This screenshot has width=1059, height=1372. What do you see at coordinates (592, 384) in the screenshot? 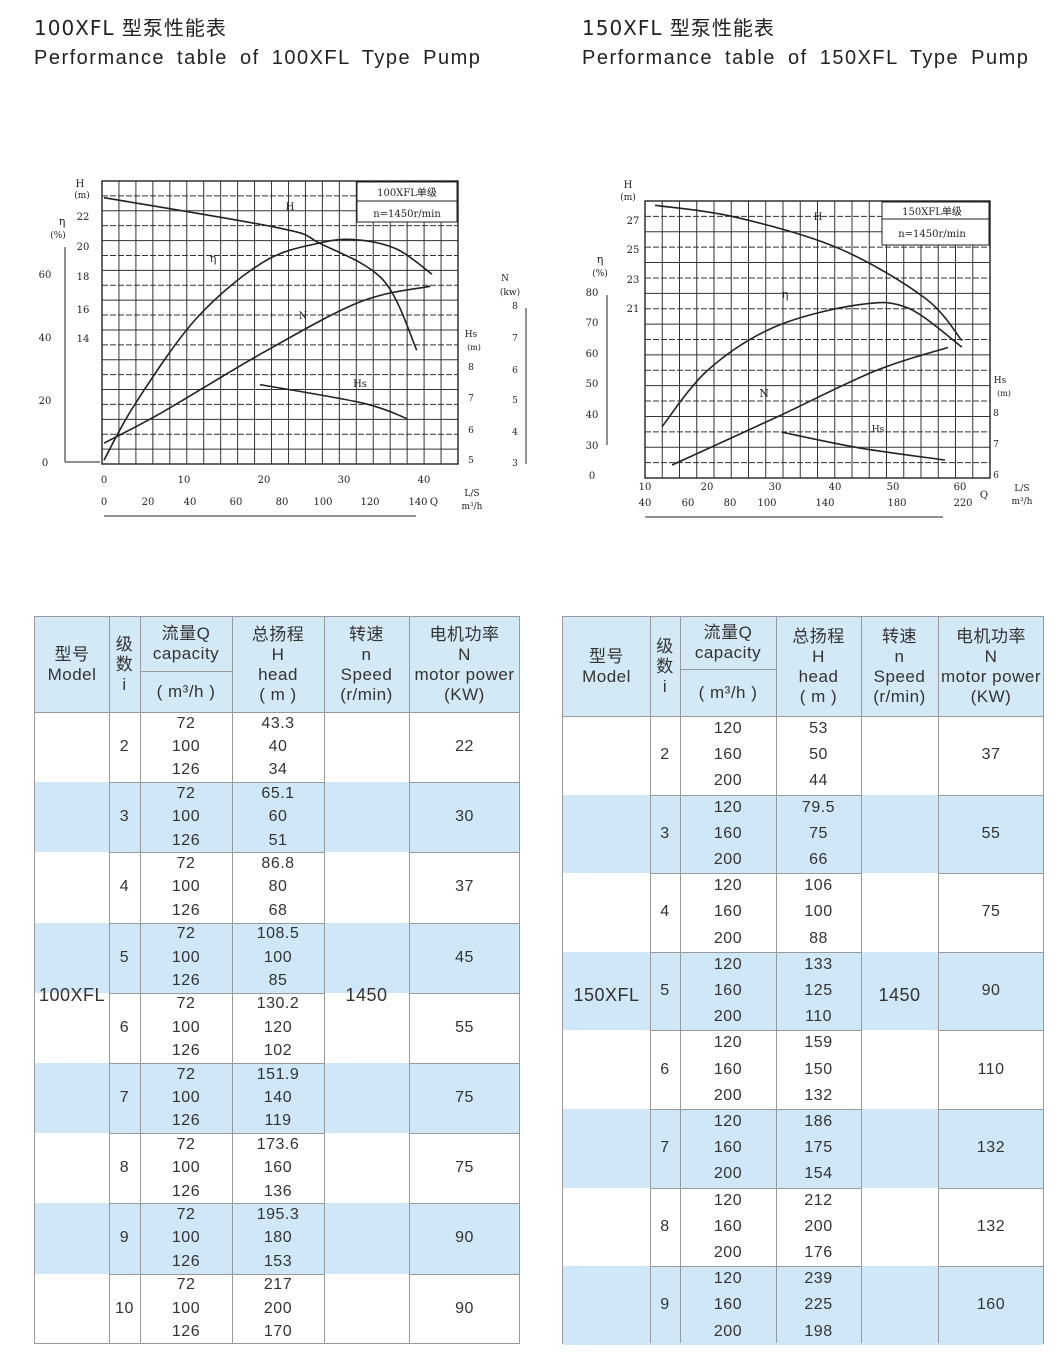
I see `eta-tick: 50` at bounding box center [592, 384].